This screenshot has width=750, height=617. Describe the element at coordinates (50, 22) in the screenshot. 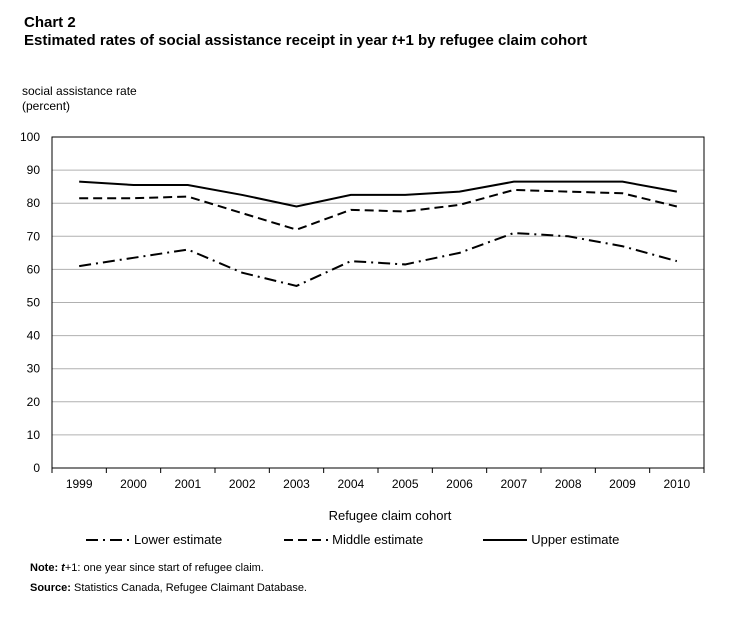

I see `chart-number: Chart 2` at that location.